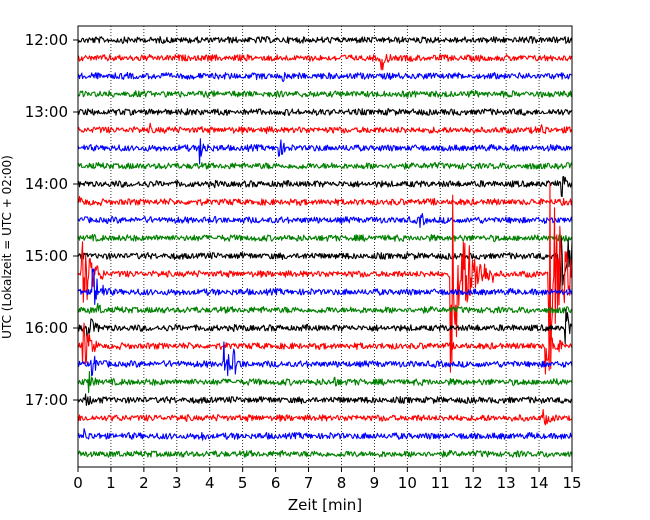 The image size is (650, 520). What do you see at coordinates (111, 483) in the screenshot?
I see `x-tick-label: 1` at bounding box center [111, 483].